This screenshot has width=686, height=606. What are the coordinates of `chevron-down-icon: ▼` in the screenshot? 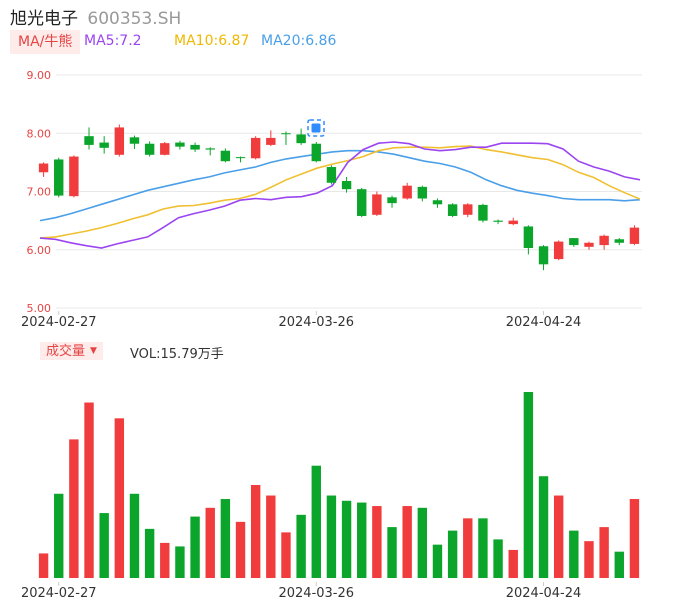 It's located at (93, 351).